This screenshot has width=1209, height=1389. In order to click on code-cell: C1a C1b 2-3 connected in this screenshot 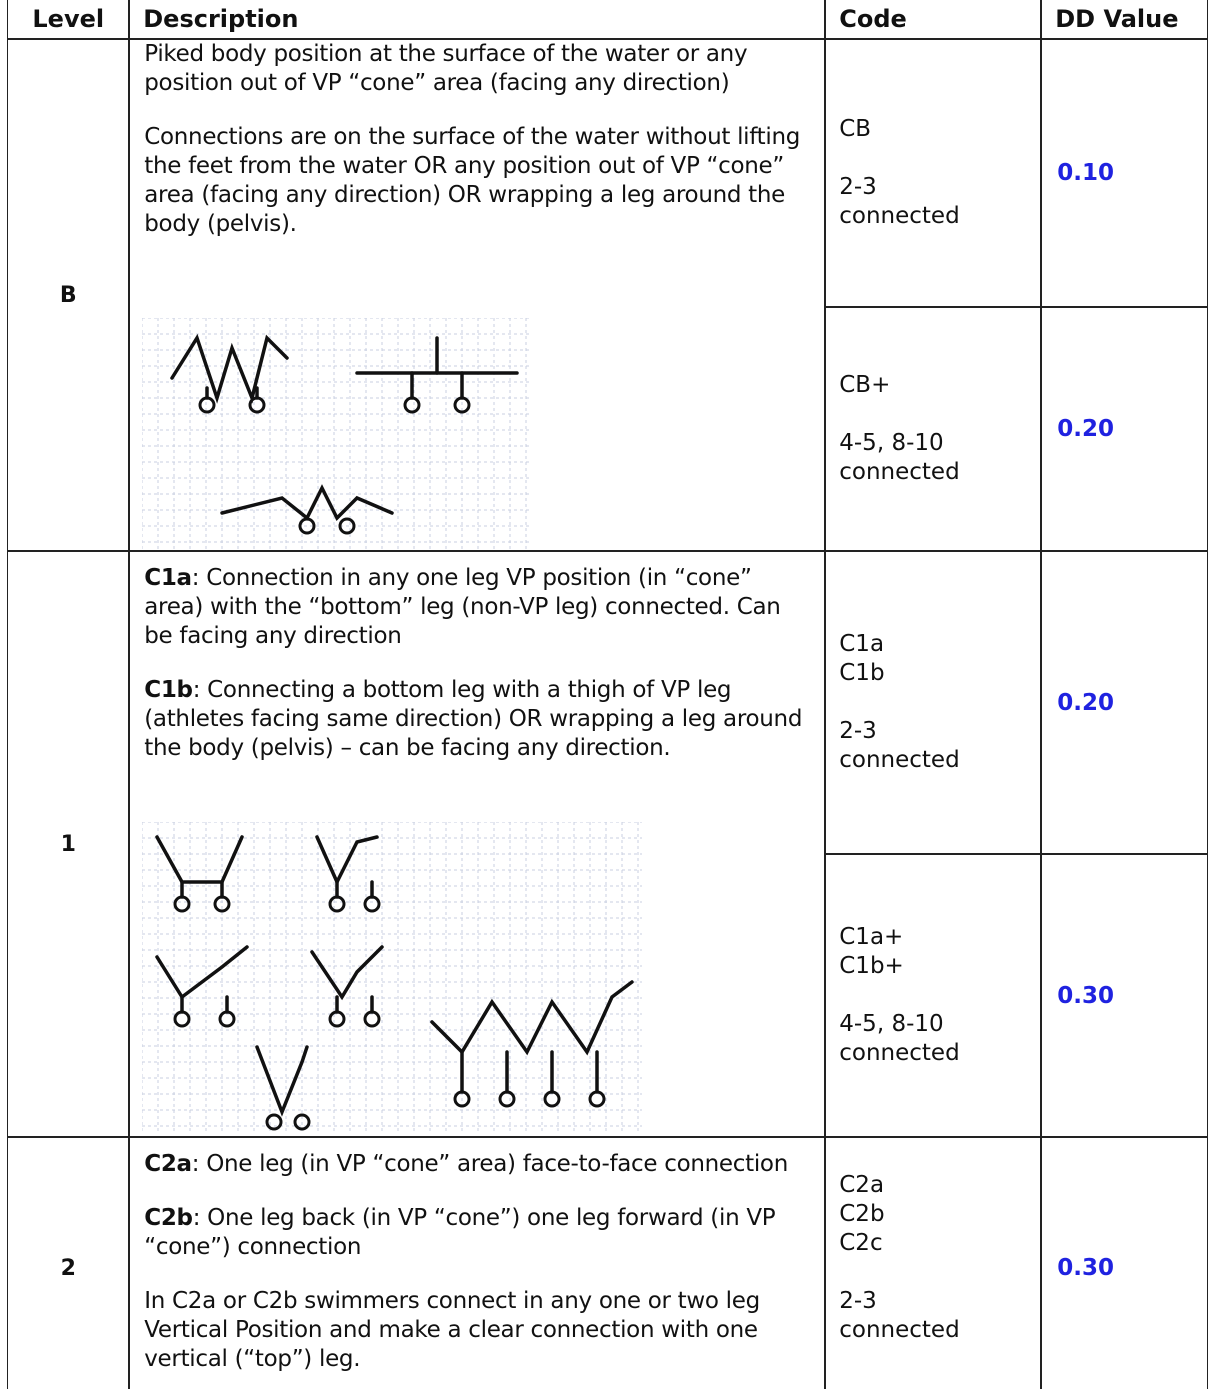, I will do `click(933, 703)`.